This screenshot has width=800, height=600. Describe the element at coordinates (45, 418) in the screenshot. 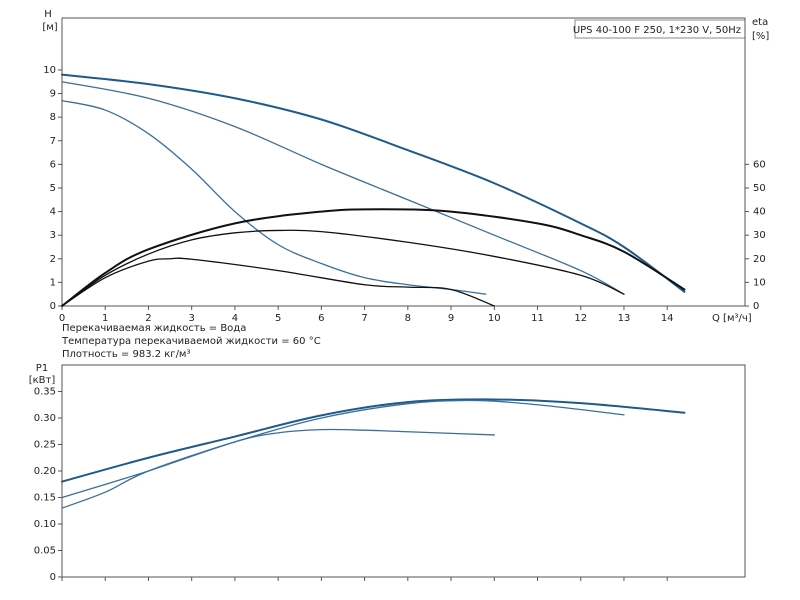

I see `y-tick-label: 0.30` at that location.